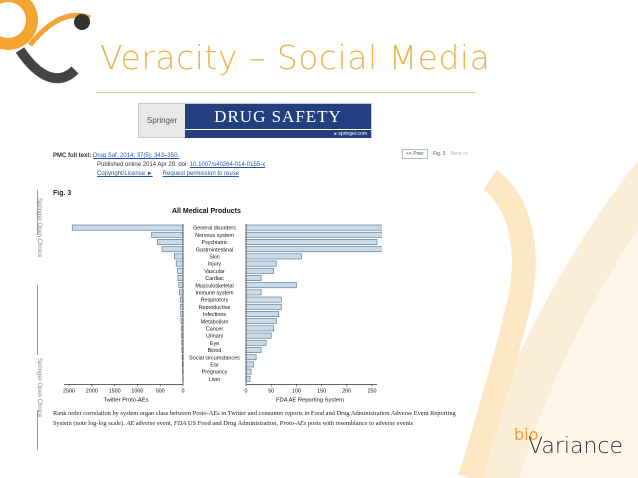 The width and height of the screenshot is (638, 478). What do you see at coordinates (180, 423) in the screenshot?
I see `caption-term: FDA` at bounding box center [180, 423].